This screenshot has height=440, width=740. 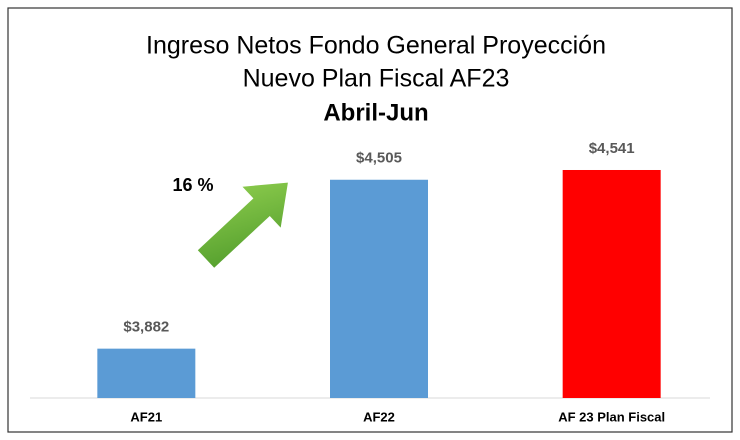 I want to click on growth-arrow, so click(x=242, y=225).